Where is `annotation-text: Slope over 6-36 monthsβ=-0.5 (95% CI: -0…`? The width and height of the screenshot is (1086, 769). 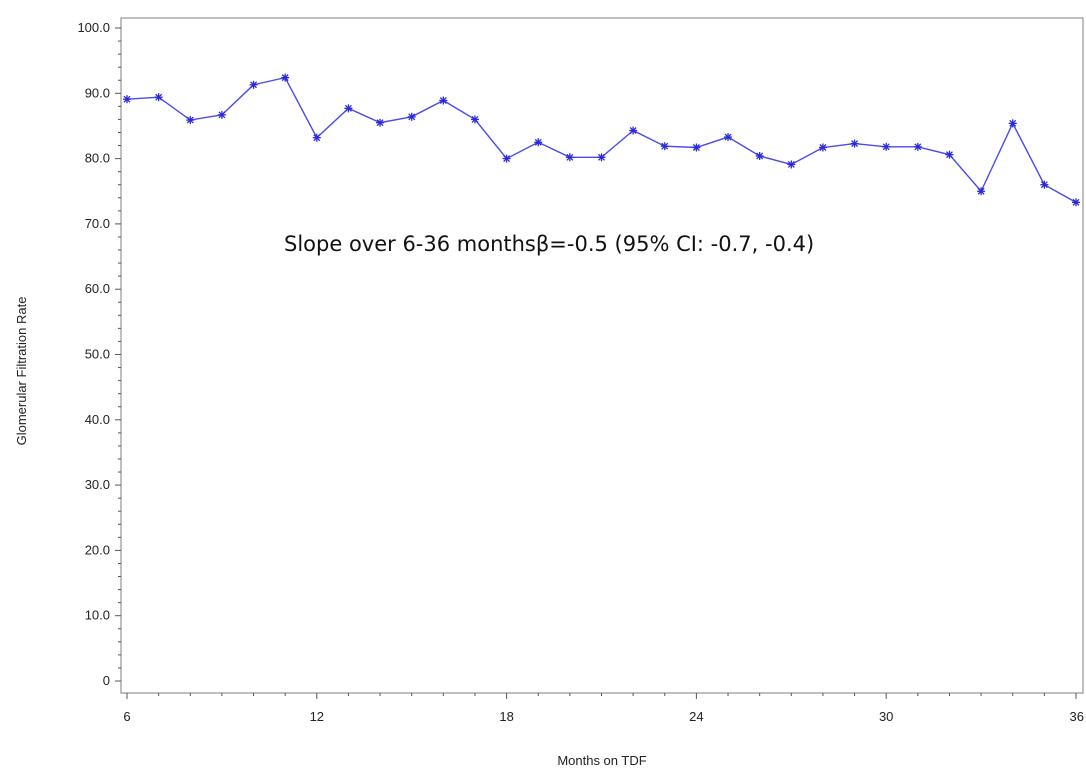 annotation-text: Slope over 6-36 monthsβ=-0.5 (95% CI: -0… is located at coordinates (549, 244).